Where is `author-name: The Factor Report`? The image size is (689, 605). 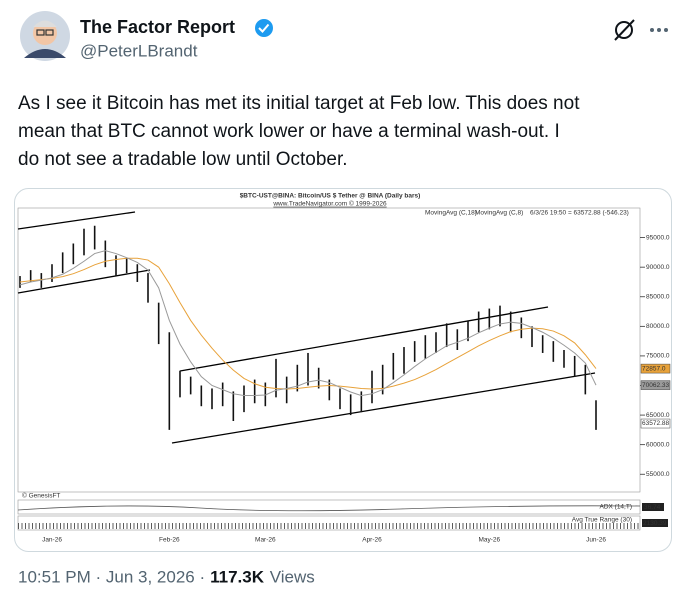 author-name: The Factor Report is located at coordinates (157, 27).